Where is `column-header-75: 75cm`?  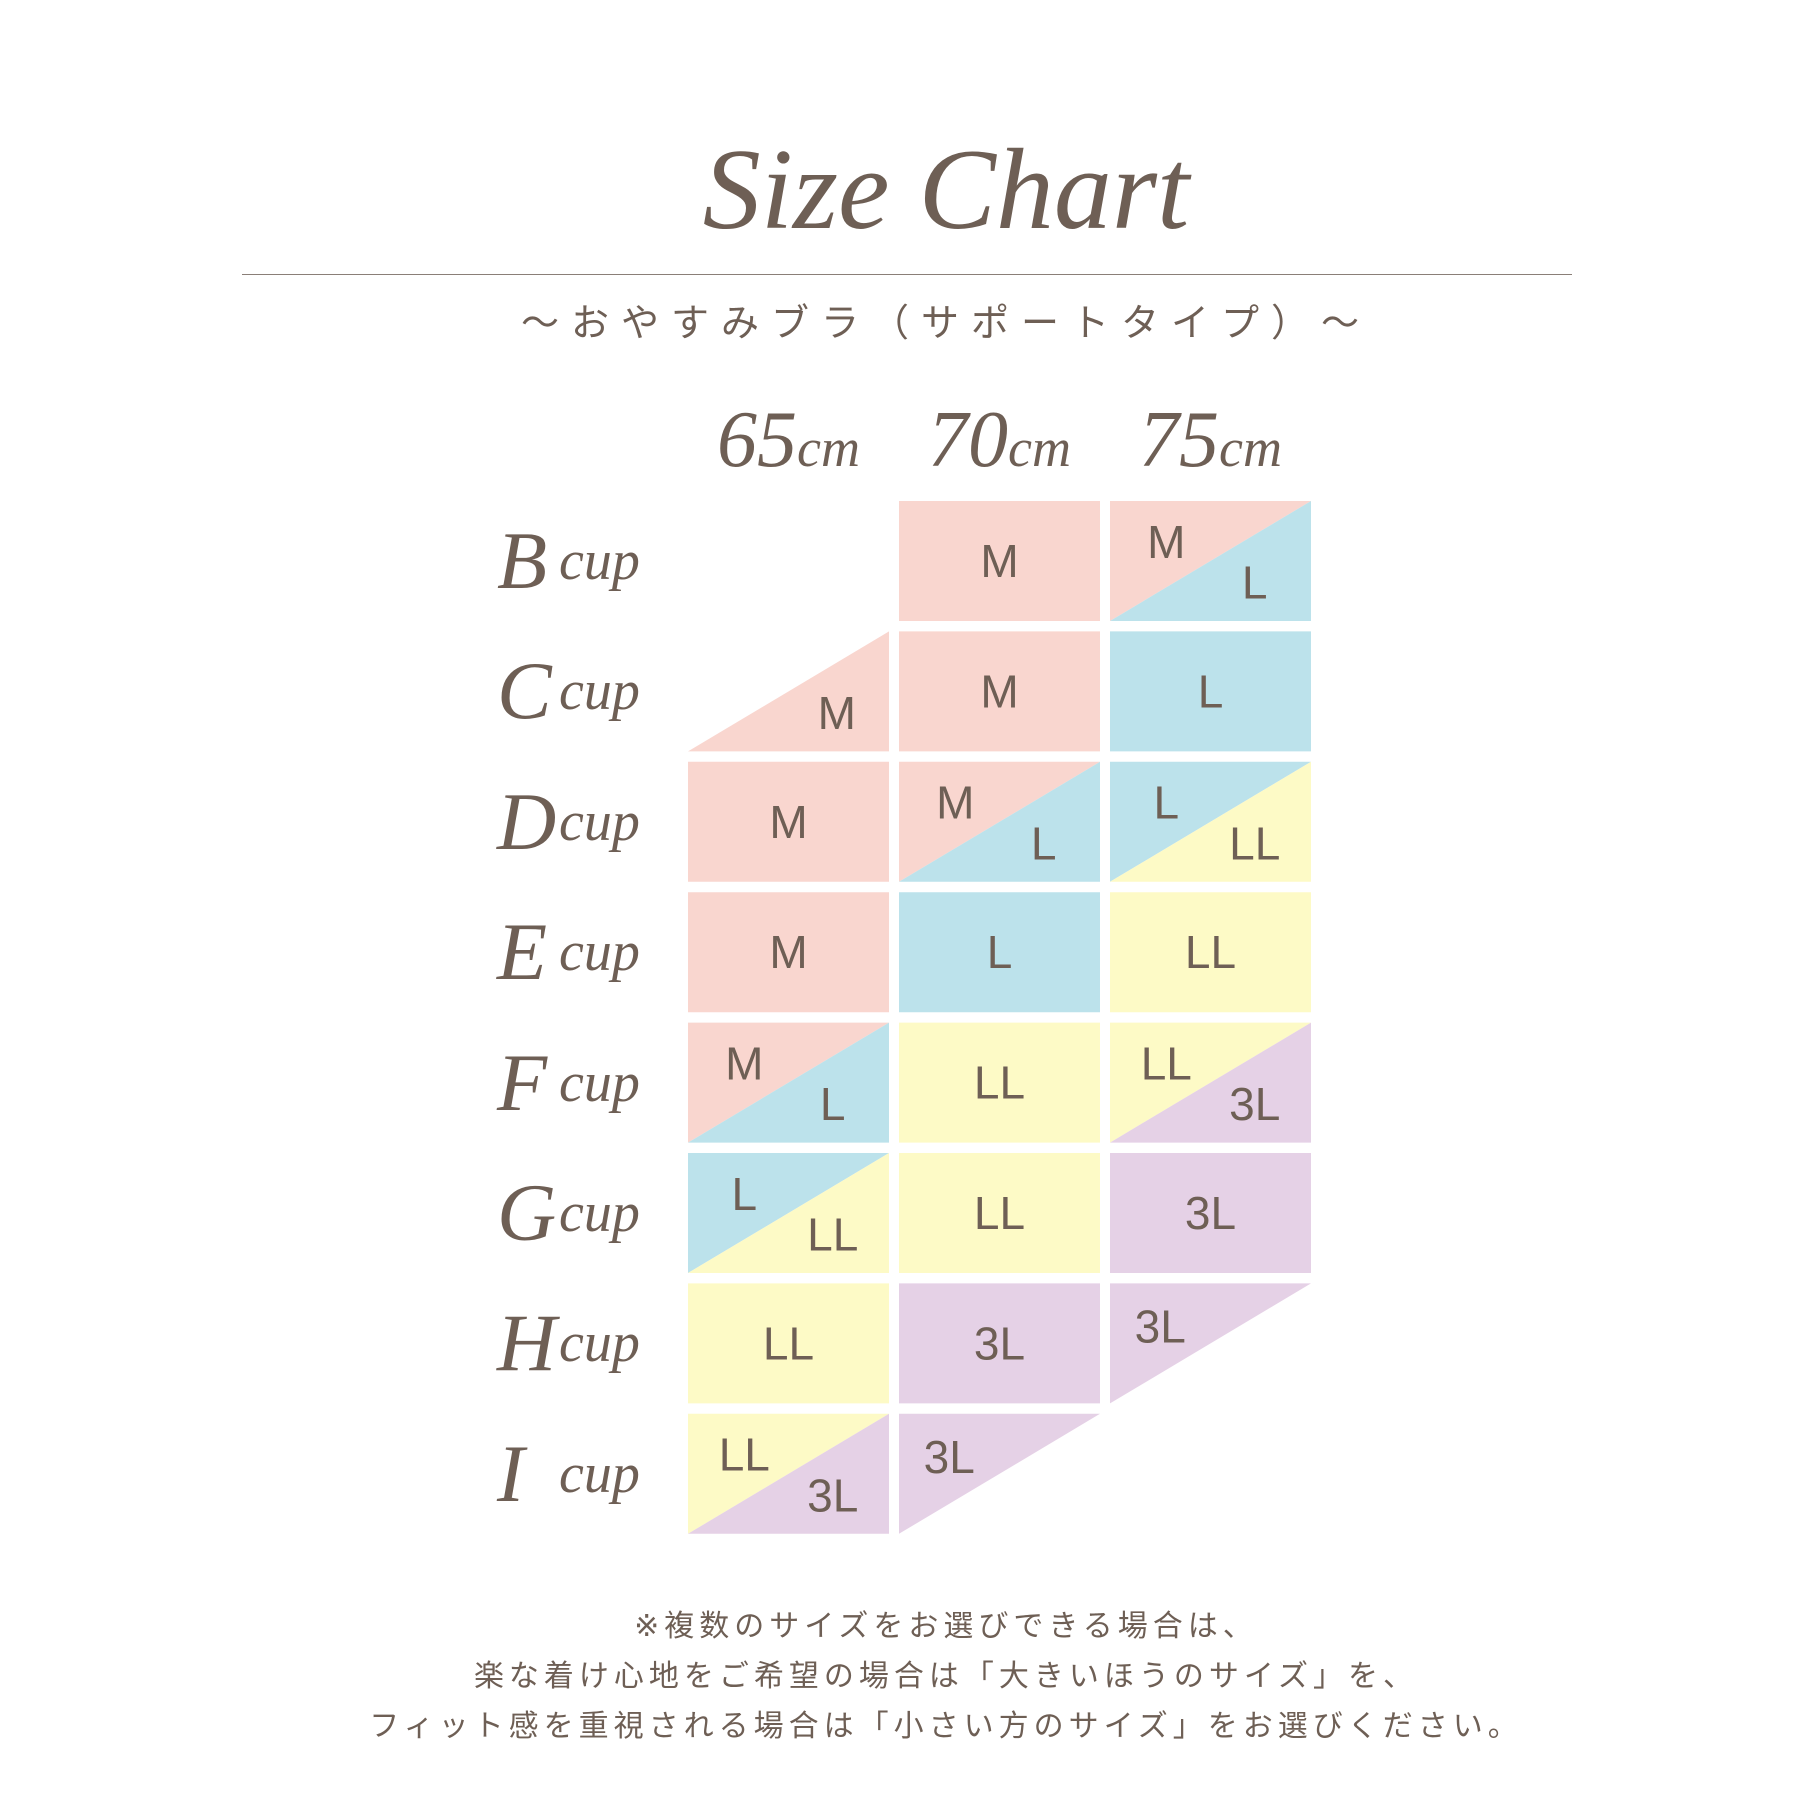
column-header-75: 75cm is located at coordinates (1210, 440).